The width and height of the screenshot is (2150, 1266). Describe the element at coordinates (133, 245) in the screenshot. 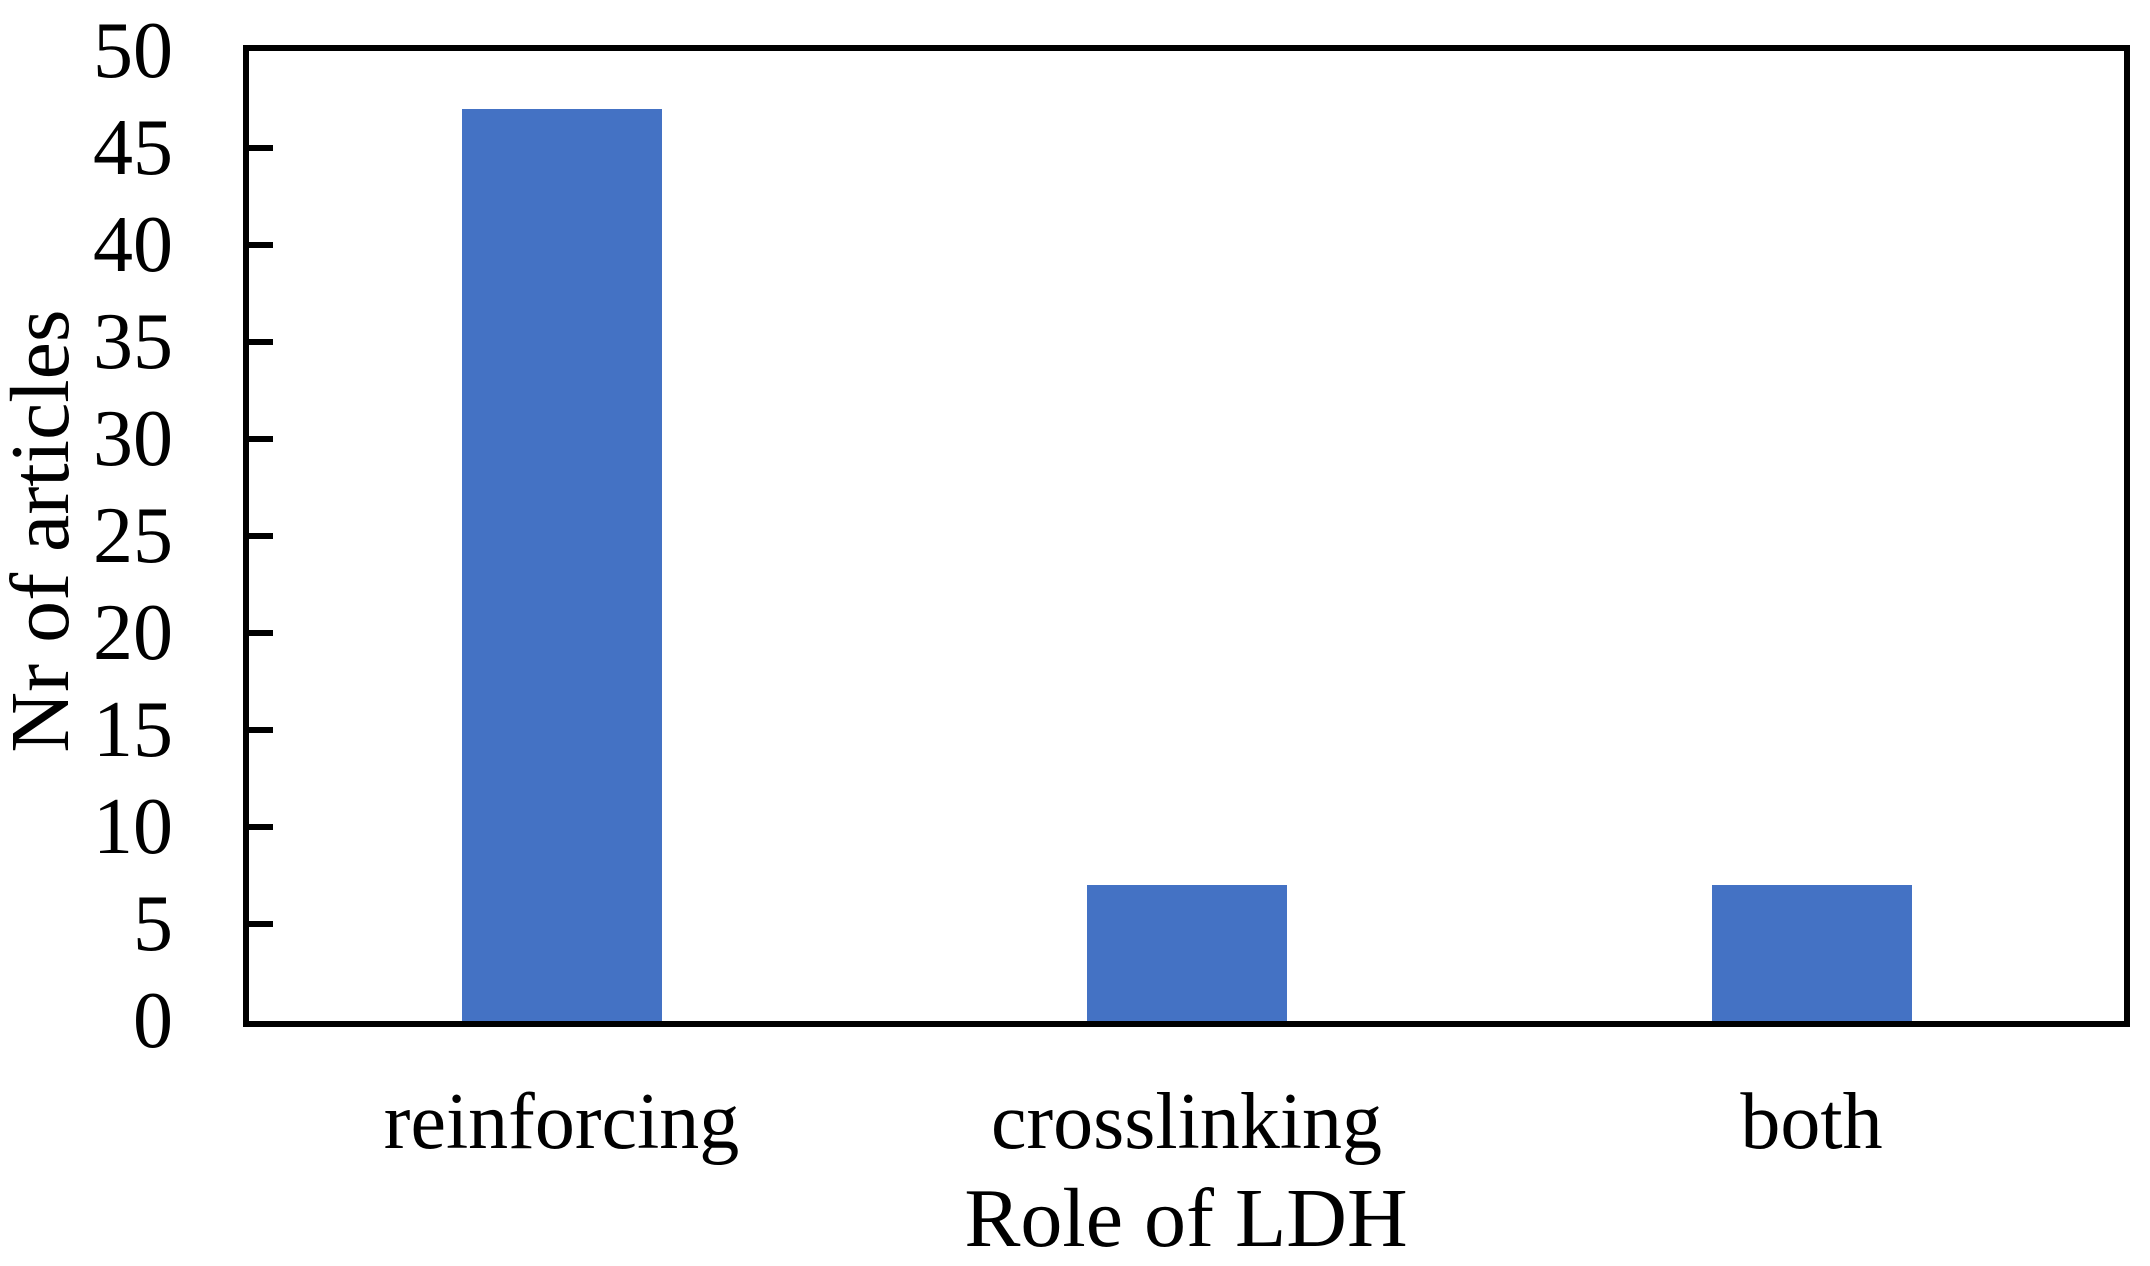

I see `y-tick-label-40: 40` at that location.